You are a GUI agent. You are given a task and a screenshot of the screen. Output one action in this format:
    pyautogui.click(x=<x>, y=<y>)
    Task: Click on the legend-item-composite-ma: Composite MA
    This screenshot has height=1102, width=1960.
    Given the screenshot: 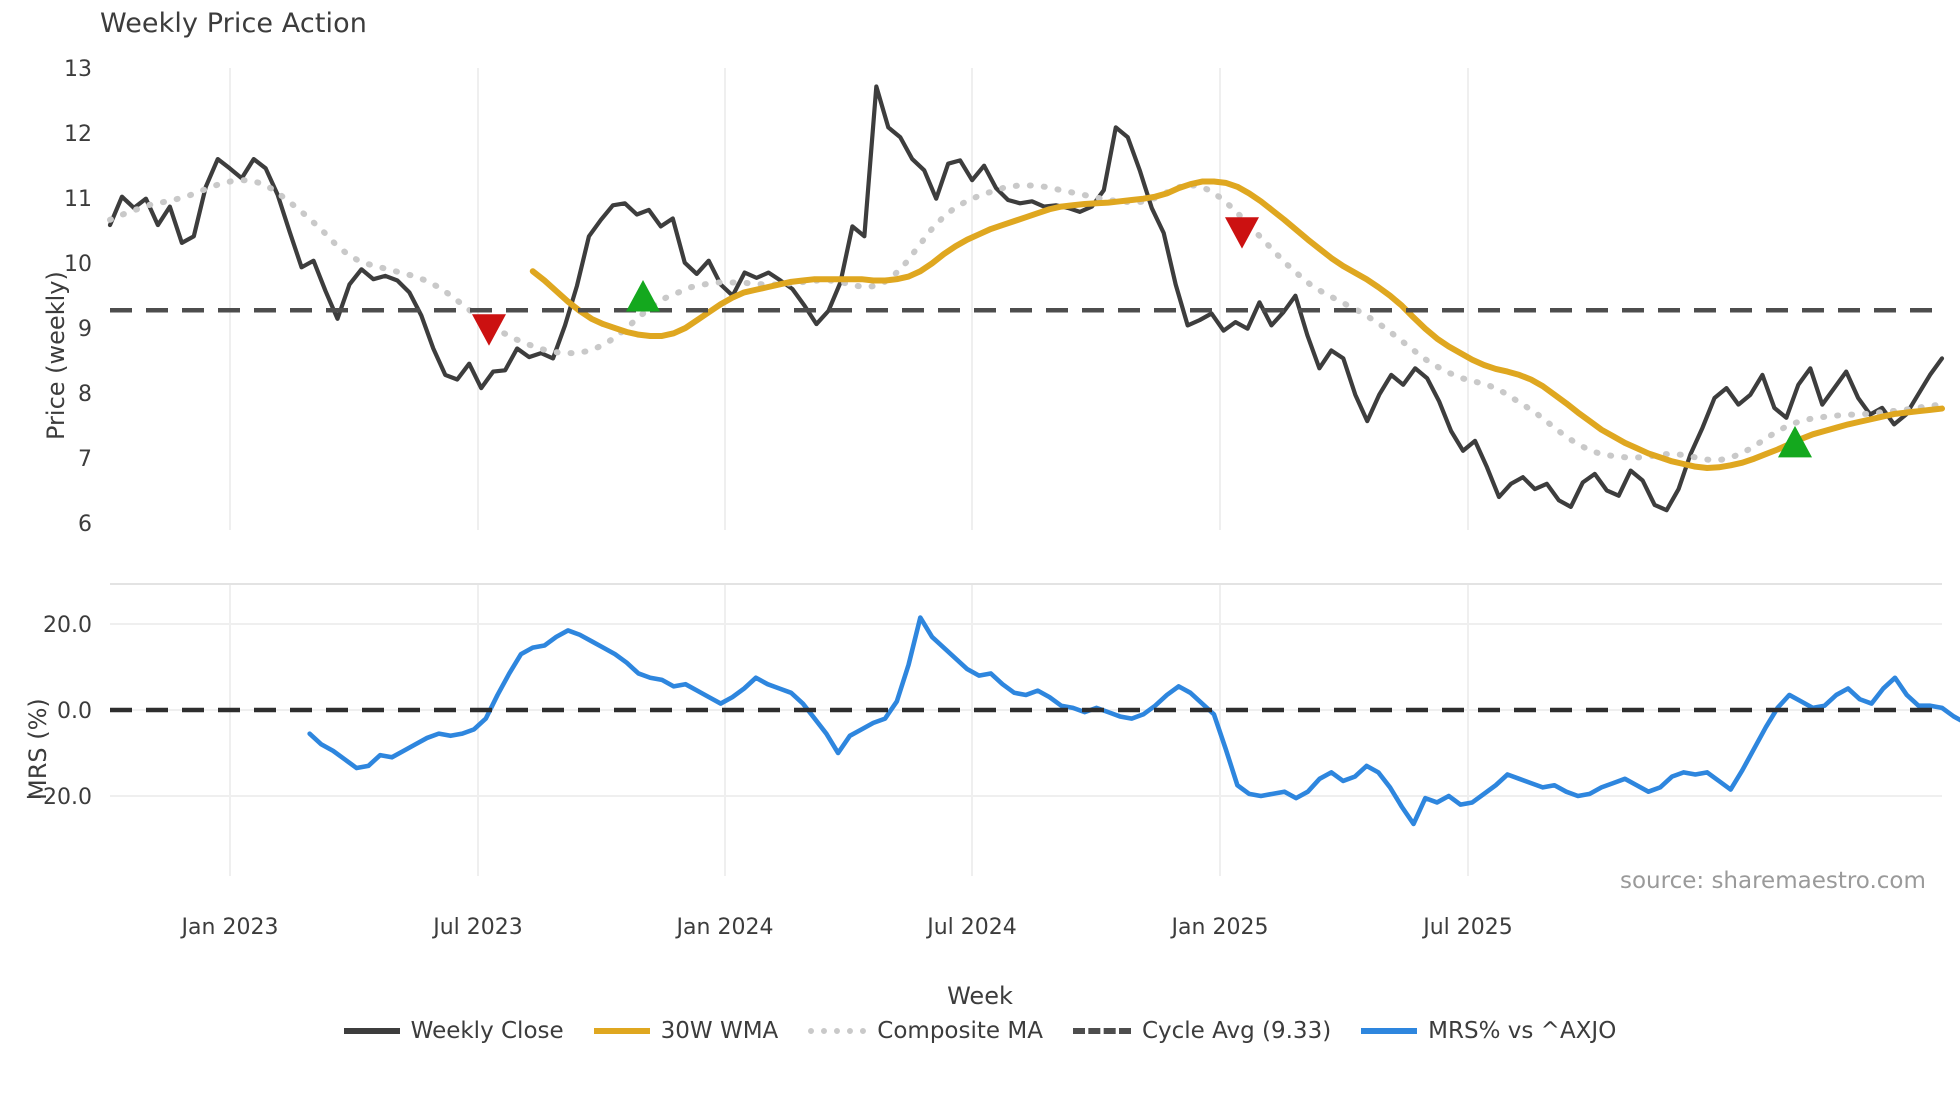 What is the action you would take?
    pyautogui.click(x=925, y=1031)
    